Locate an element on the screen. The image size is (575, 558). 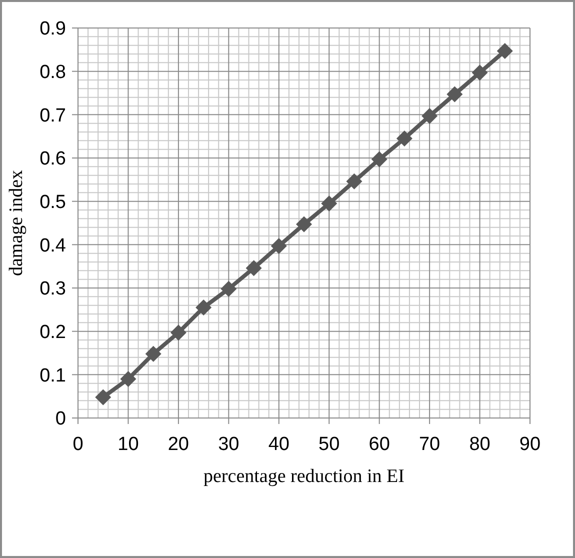
x-axis-title: percentage reduction in EI is located at coordinates (304, 476).